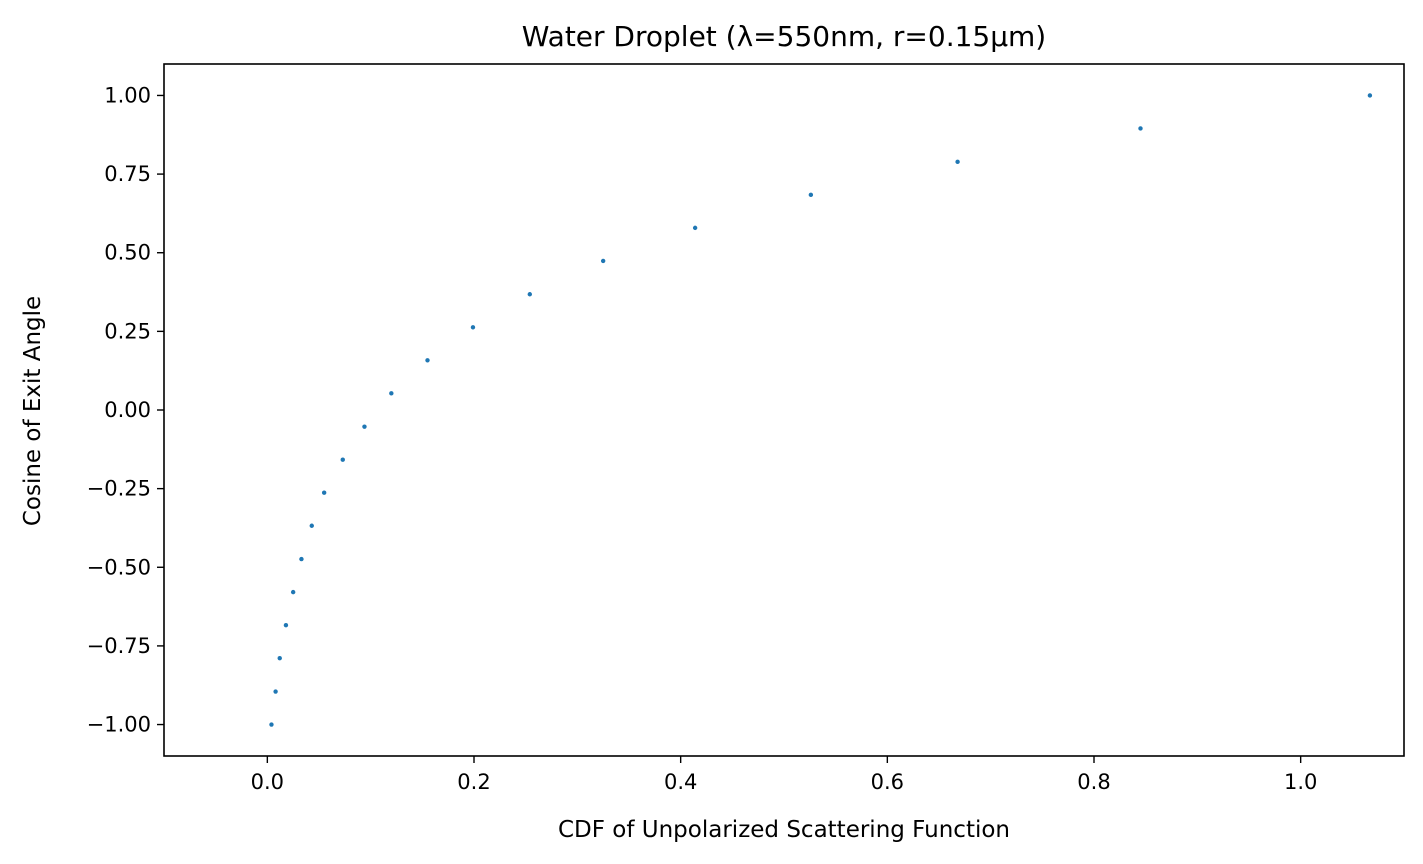  Describe the element at coordinates (1300, 782) in the screenshot. I see `x-tick-label: 1.0` at that location.